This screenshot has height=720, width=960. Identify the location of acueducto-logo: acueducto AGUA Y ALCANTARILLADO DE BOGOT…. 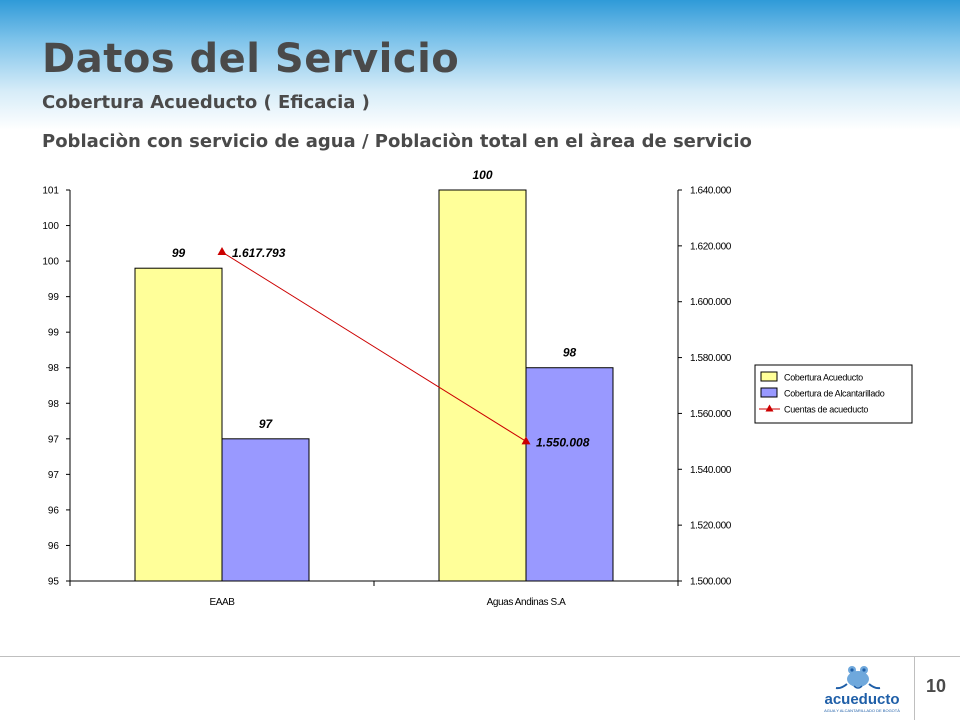
(862, 689).